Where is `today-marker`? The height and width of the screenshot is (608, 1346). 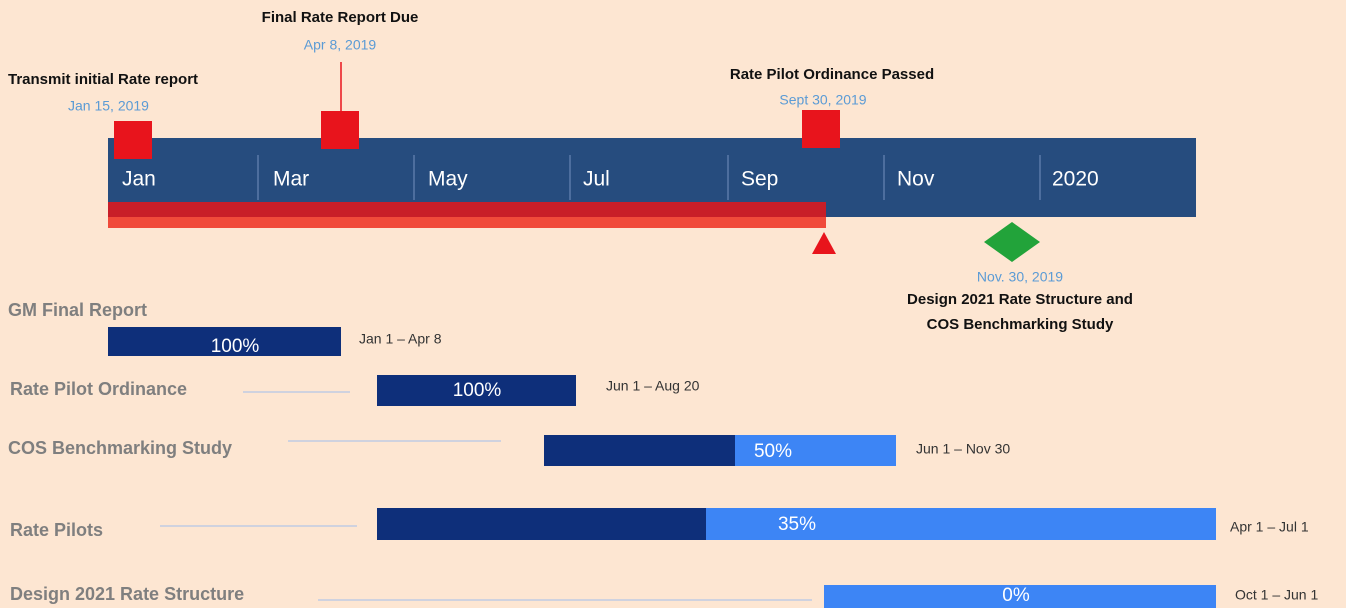
today-marker is located at coordinates (824, 243).